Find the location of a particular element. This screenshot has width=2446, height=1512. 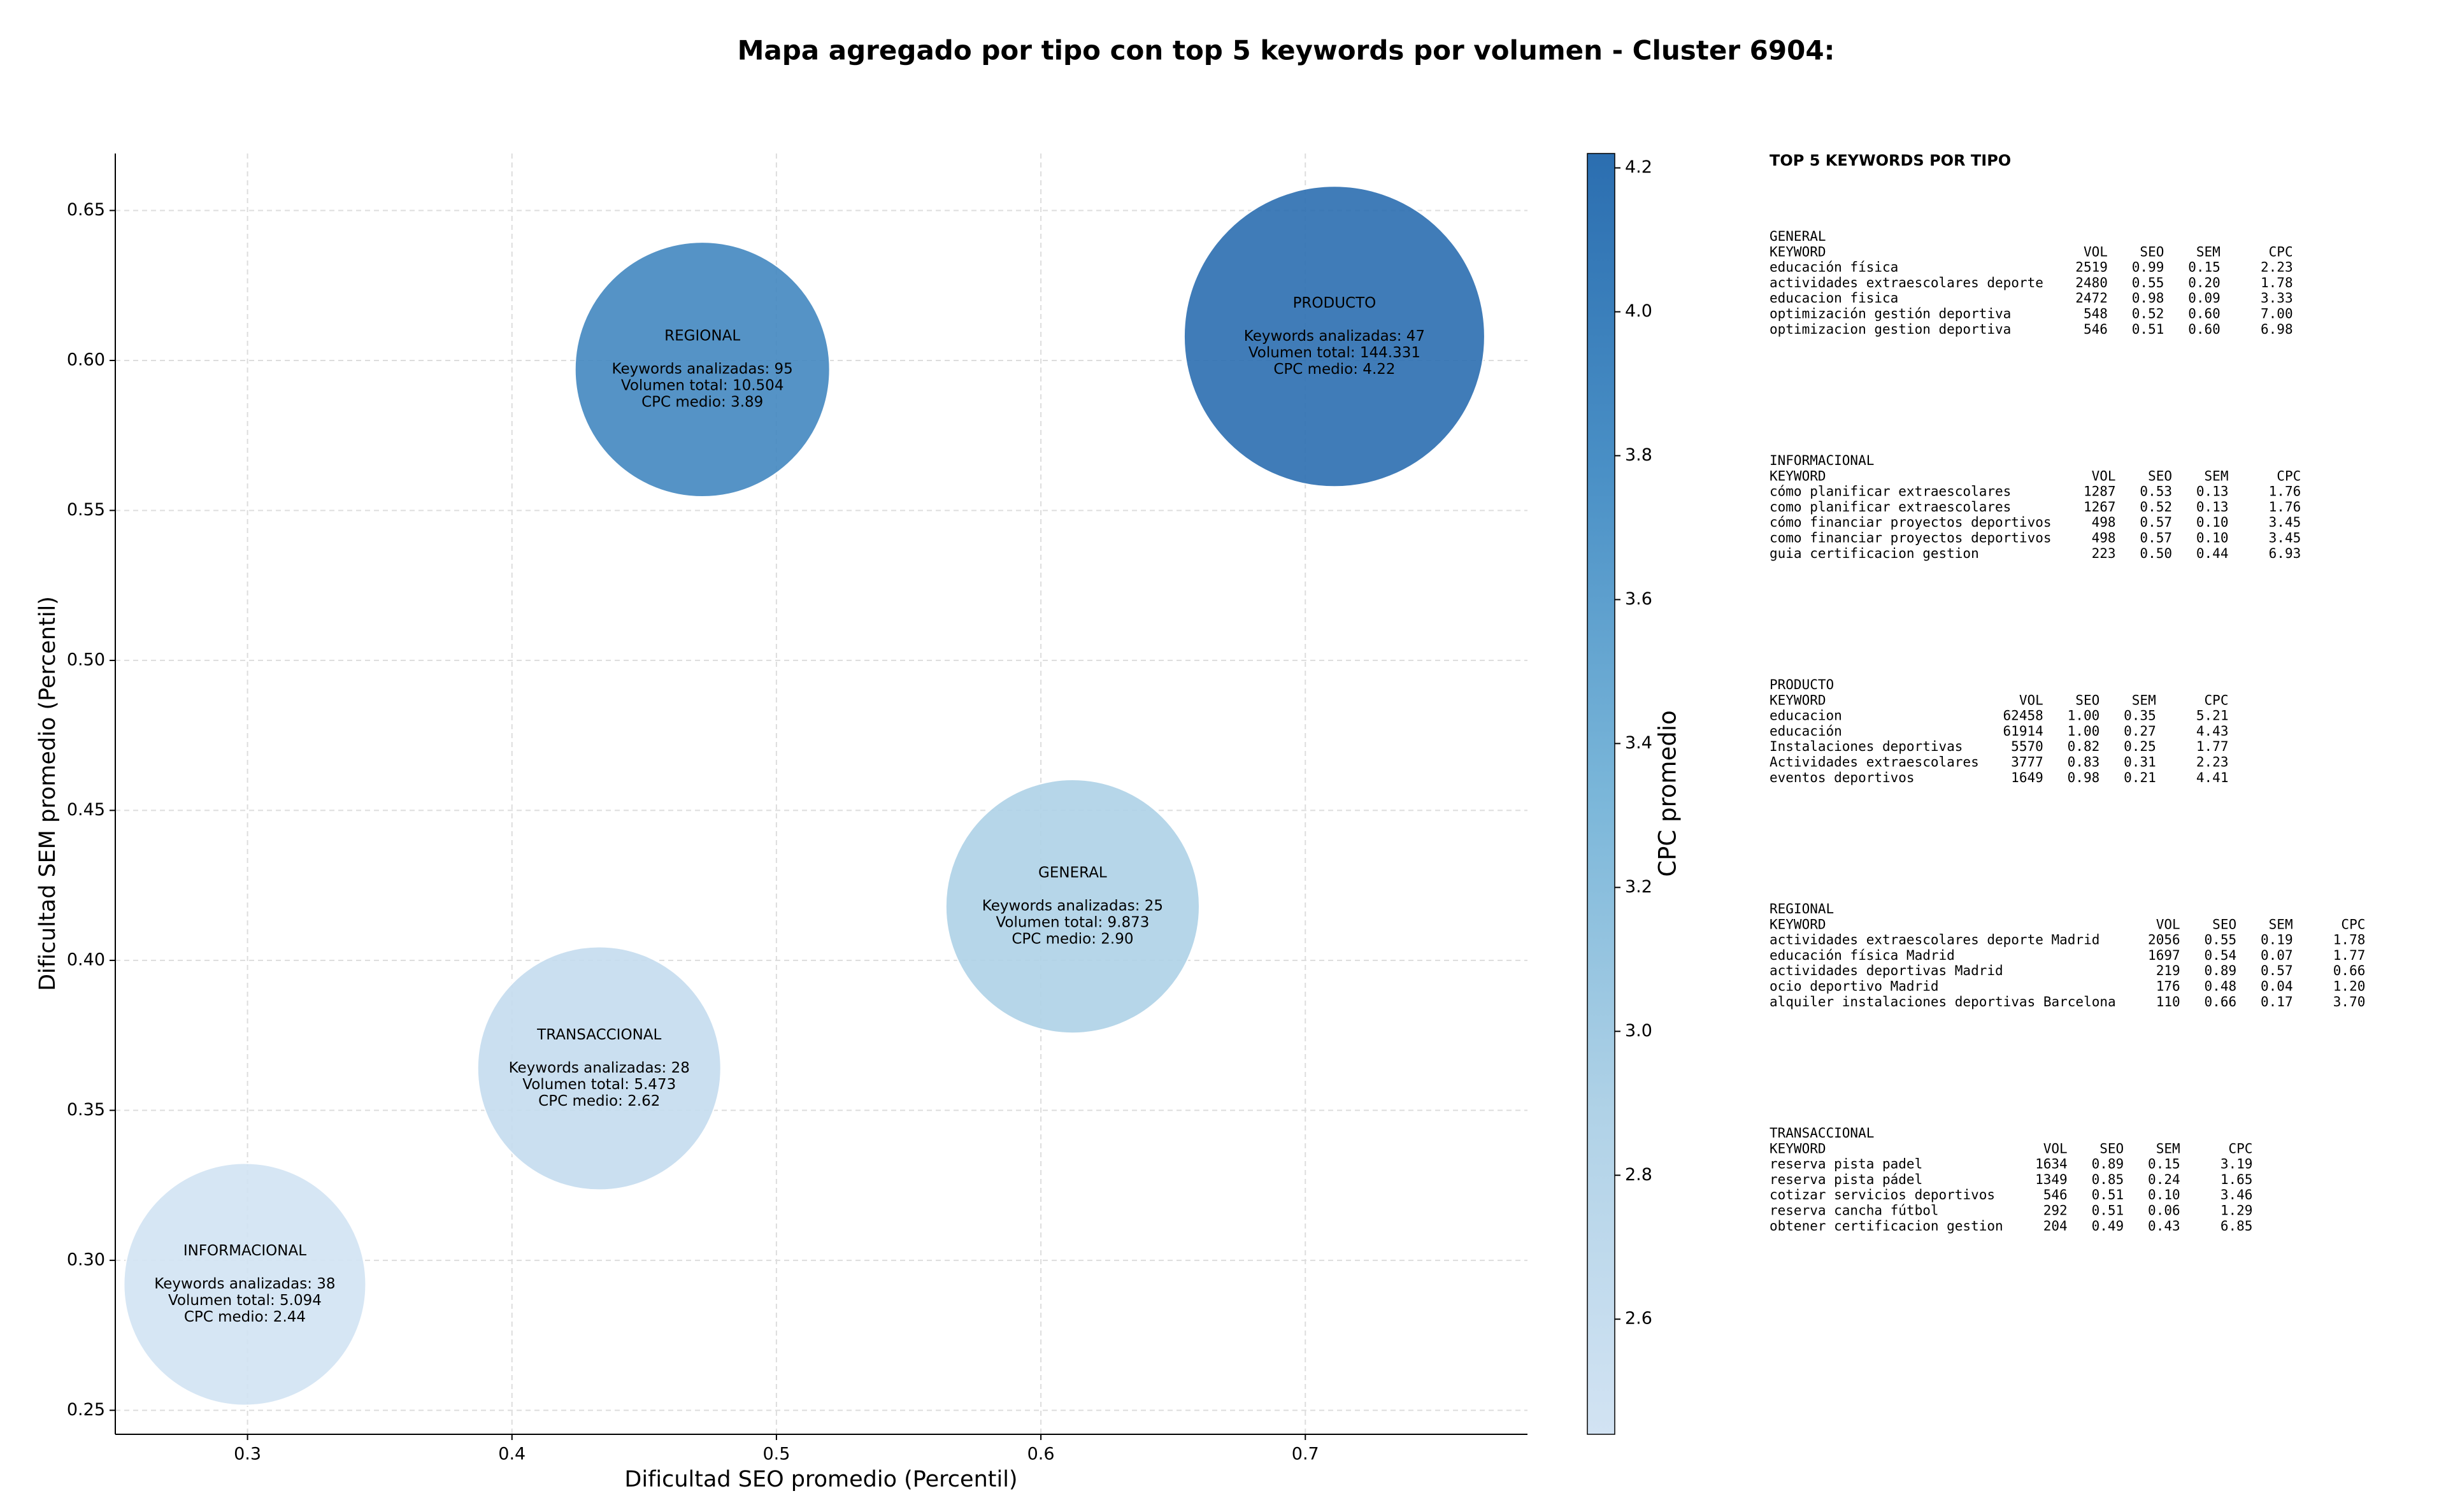

y-tick-label: 0.30 is located at coordinates (86, 1259).